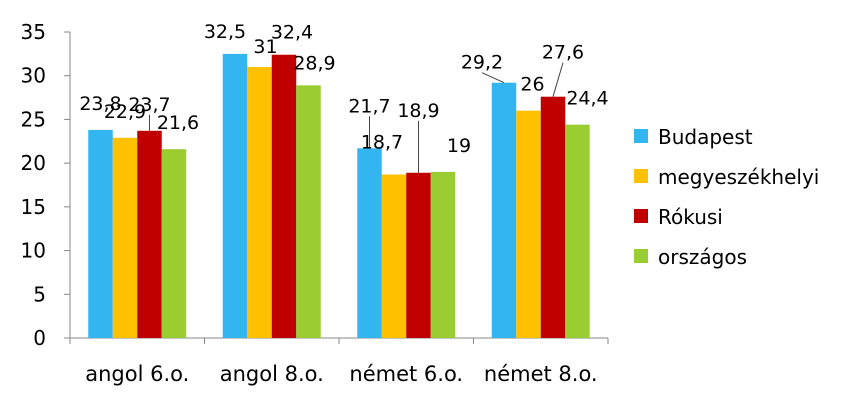 The width and height of the screenshot is (856, 408). I want to click on data-label: 26, so click(532, 85).